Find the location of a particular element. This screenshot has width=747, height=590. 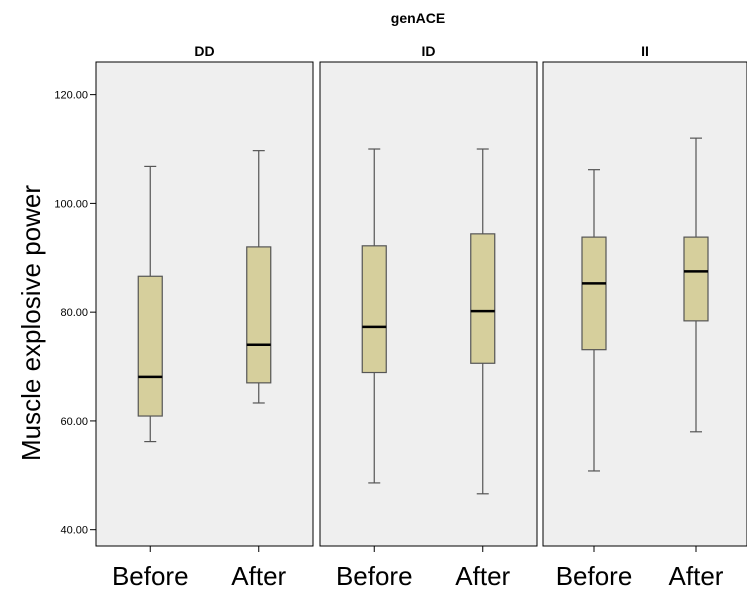

y-tick-label: 80.00 is located at coordinates (74, 313).